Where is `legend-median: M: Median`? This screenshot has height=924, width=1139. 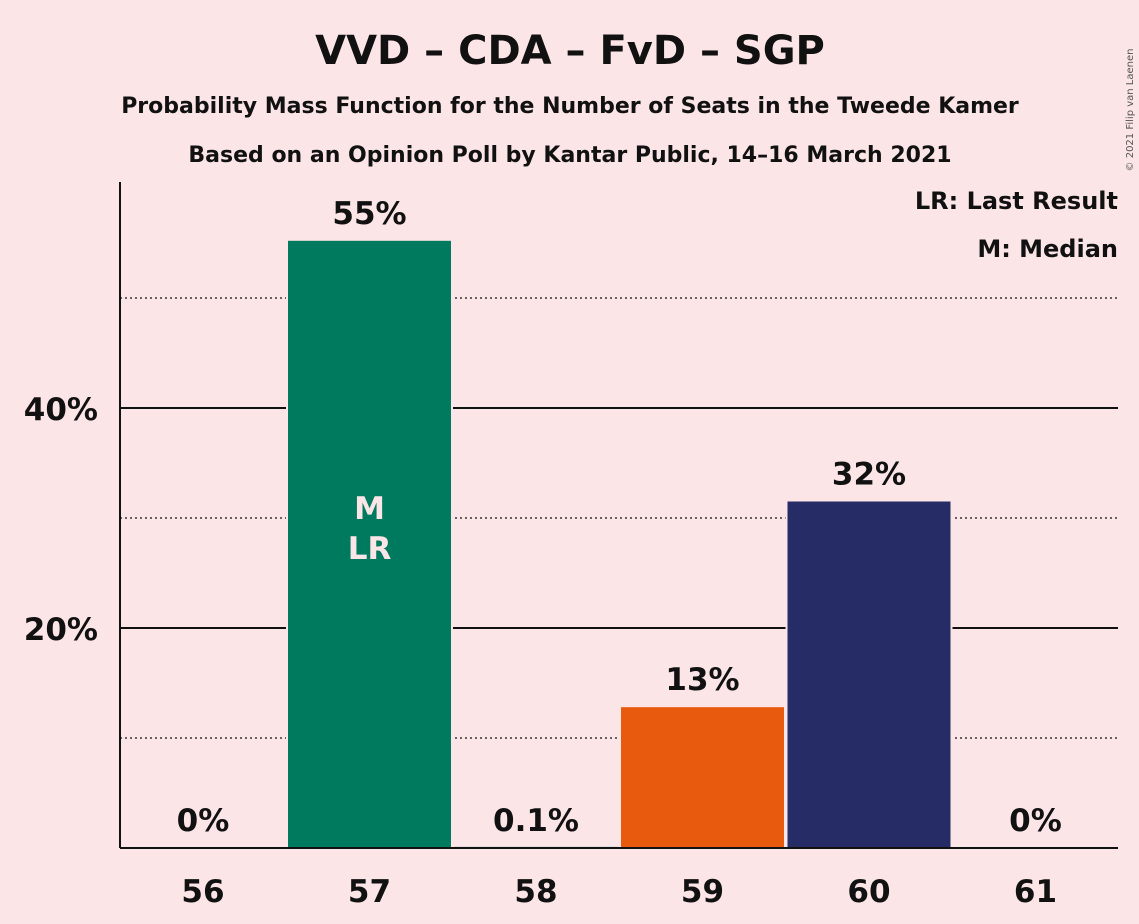 legend-median: M: Median is located at coordinates (1047, 249).